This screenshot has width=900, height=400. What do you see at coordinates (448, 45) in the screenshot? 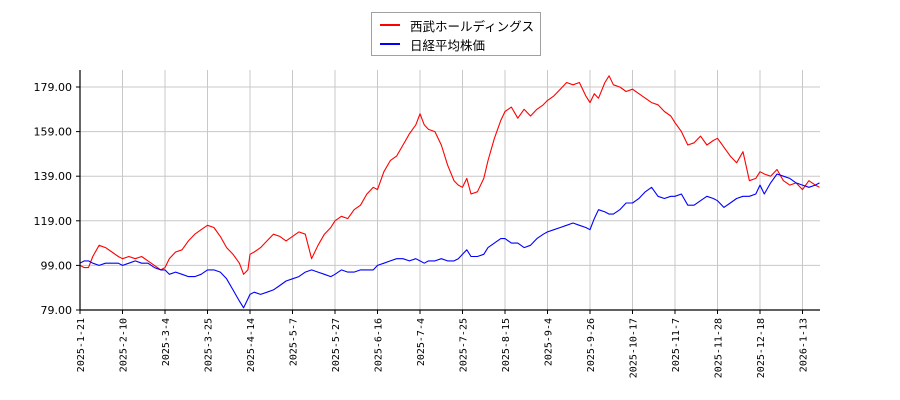
I see `legend-label: 日経平均株価` at bounding box center [448, 45].